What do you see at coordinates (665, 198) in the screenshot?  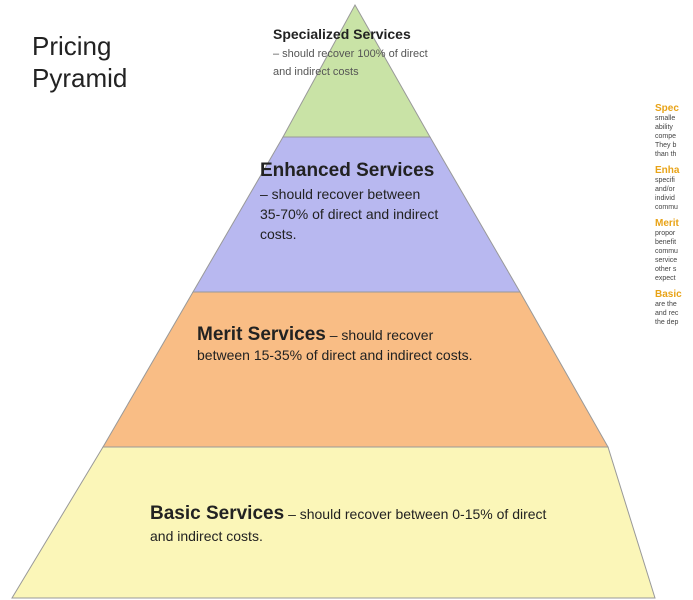 I see `side-line: individ` at bounding box center [665, 198].